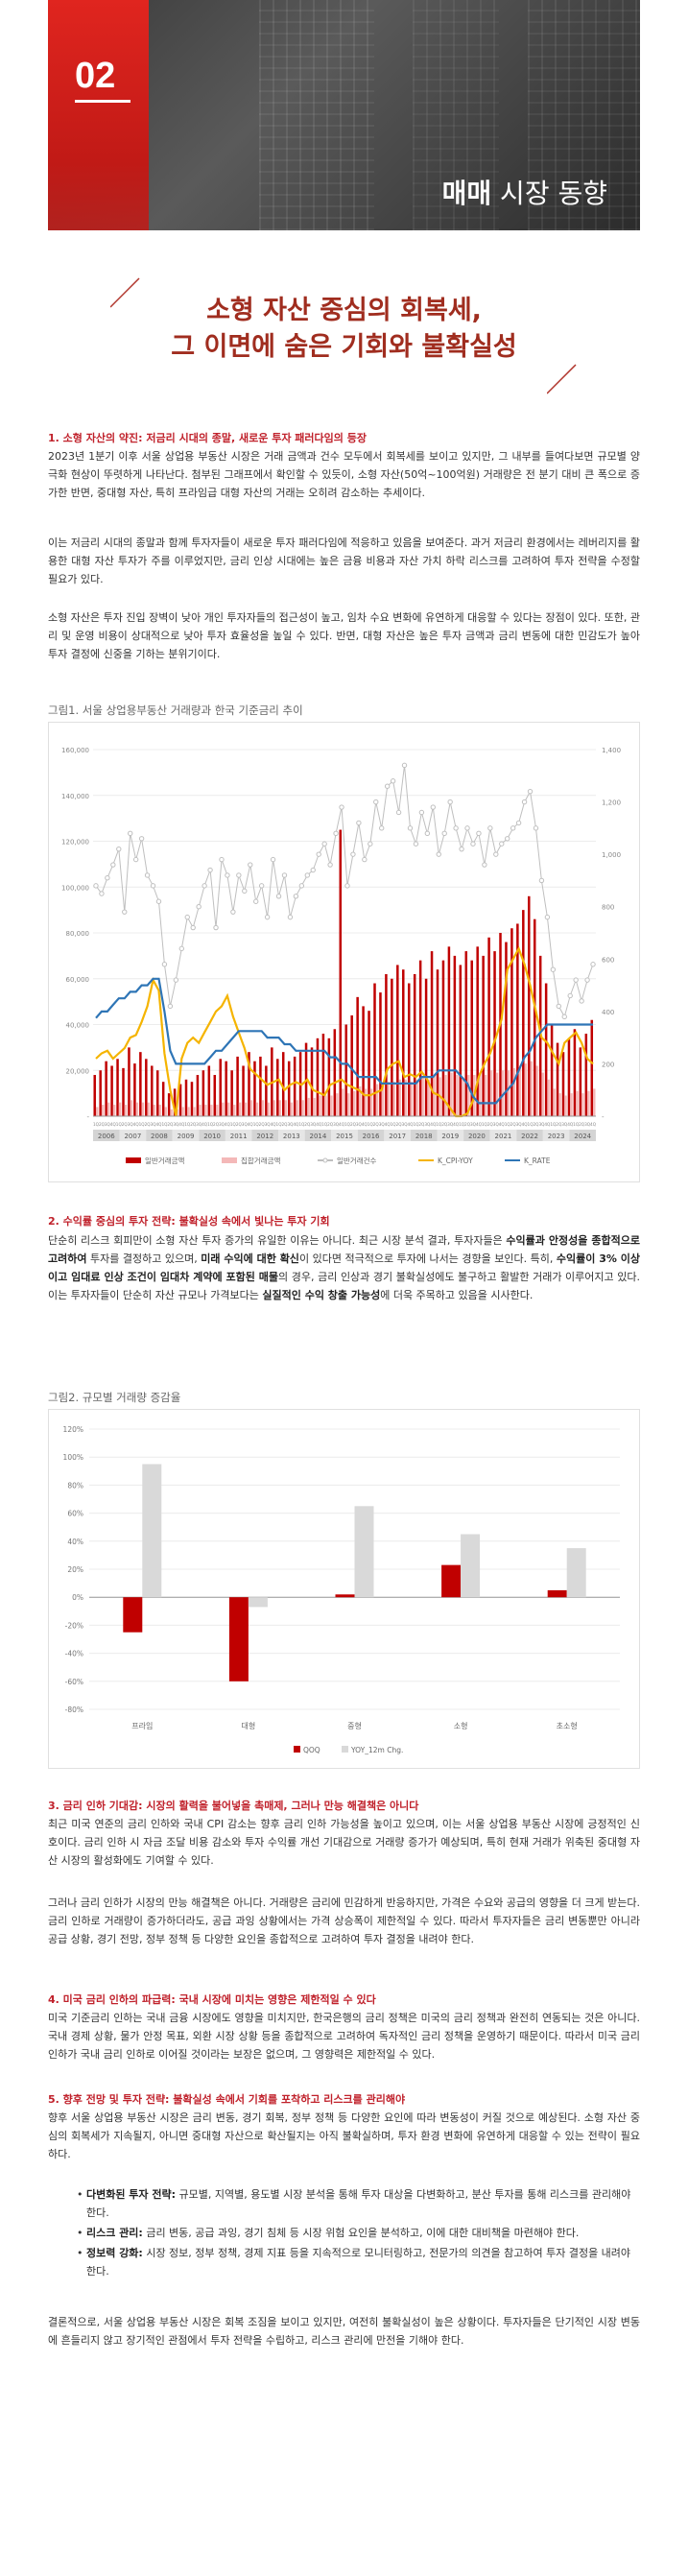 The image size is (688, 2576). What do you see at coordinates (537, 1161) in the screenshot?
I see `legend-label: K_RATE` at bounding box center [537, 1161].